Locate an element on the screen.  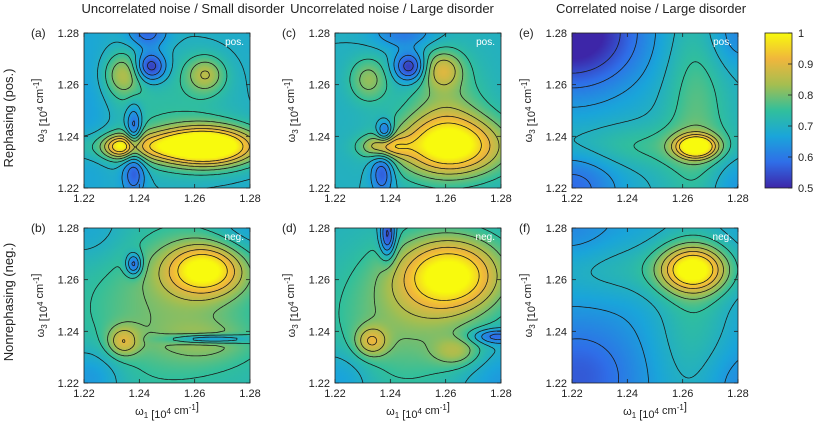
y-axis-label-b: ω3 [104 cm-1] is located at coordinates (40, 306).